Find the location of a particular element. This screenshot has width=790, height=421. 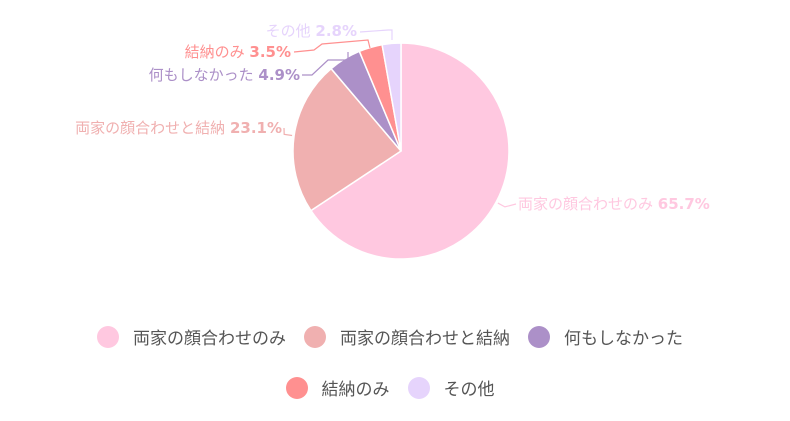

pie-slices is located at coordinates (401, 151).